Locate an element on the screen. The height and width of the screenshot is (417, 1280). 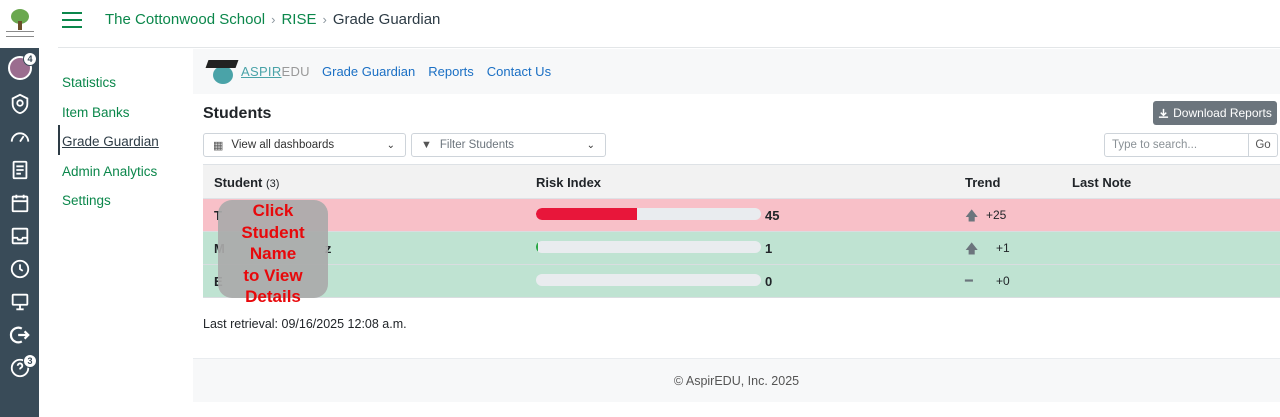
course-nav-item-banks: Item Banks is located at coordinates (96, 112).